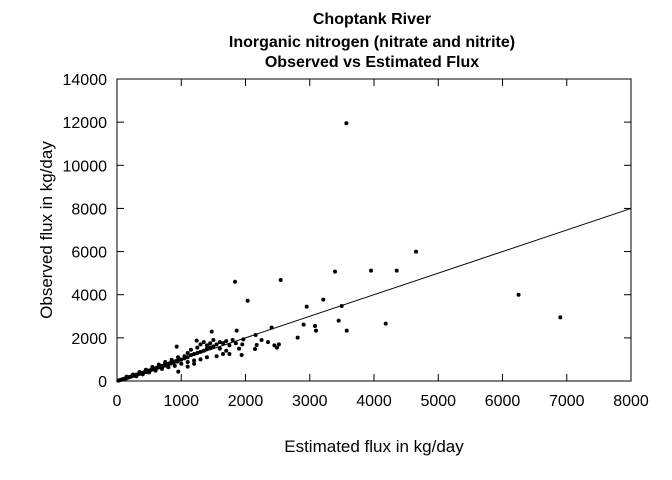 This screenshot has width=672, height=480. I want to click on y-tick-label: 4000, so click(89, 296).